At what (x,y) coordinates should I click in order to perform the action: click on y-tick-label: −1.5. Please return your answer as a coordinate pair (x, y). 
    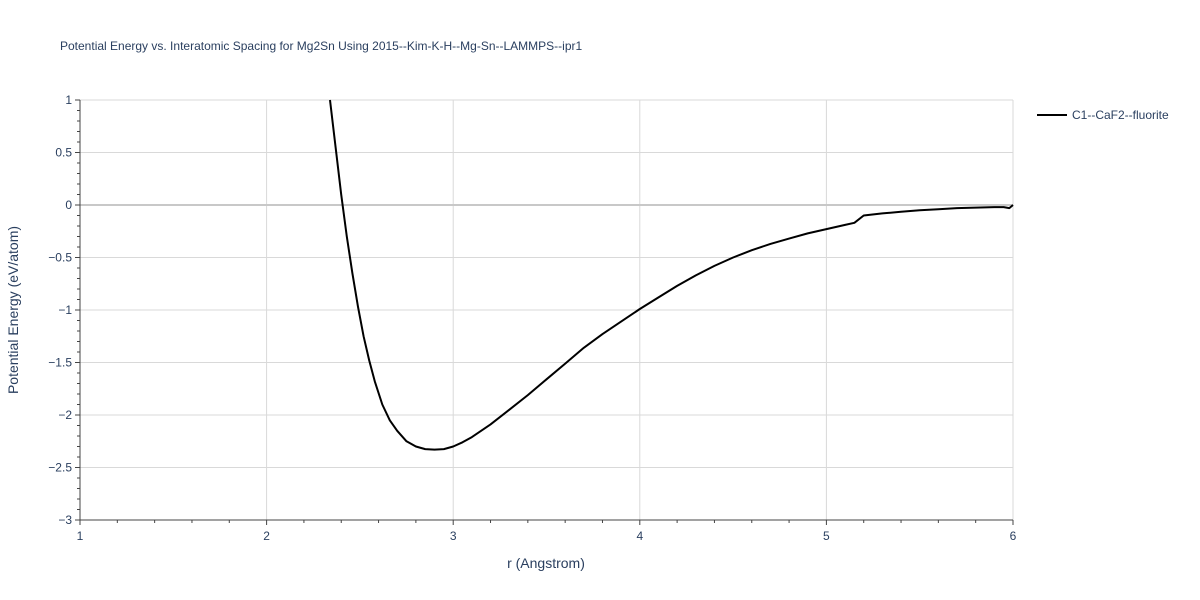
    Looking at the image, I should click on (60, 363).